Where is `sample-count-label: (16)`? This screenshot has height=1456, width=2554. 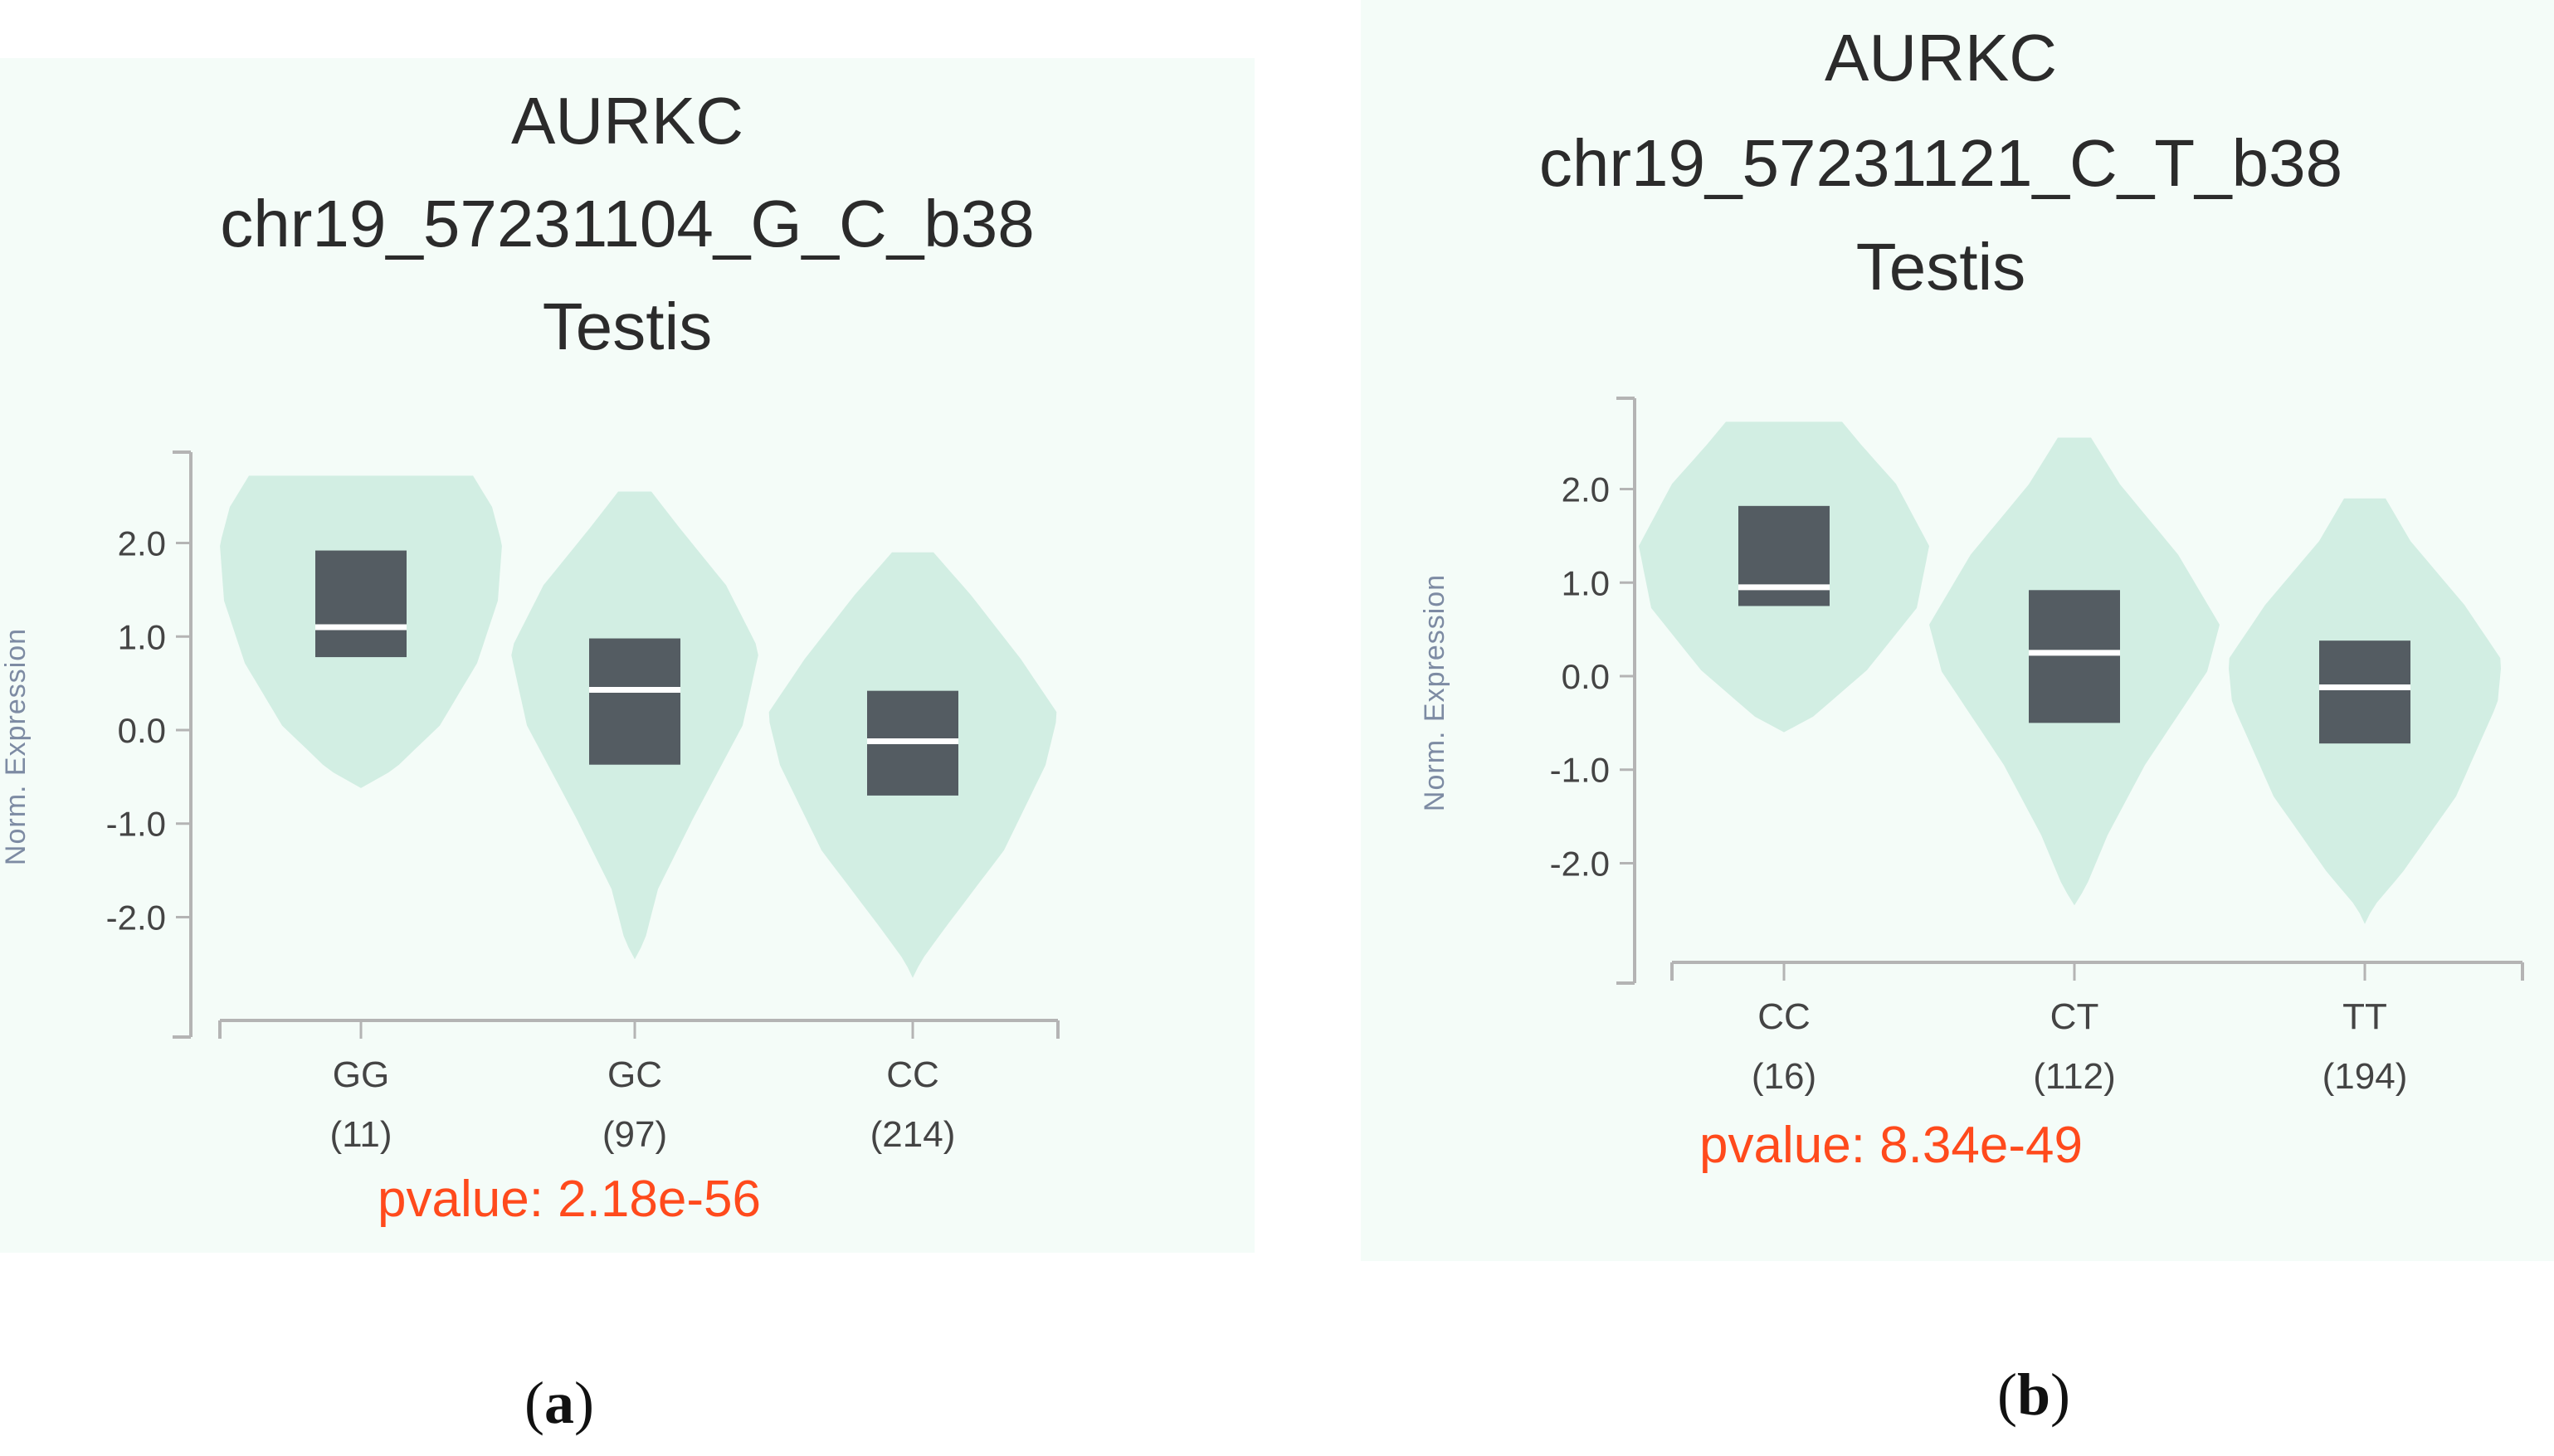
sample-count-label: (16) is located at coordinates (1784, 1076).